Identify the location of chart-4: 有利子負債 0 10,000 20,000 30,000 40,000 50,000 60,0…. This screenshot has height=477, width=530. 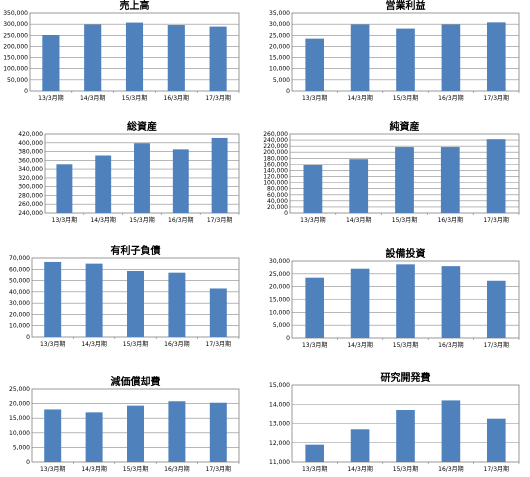
(124, 296).